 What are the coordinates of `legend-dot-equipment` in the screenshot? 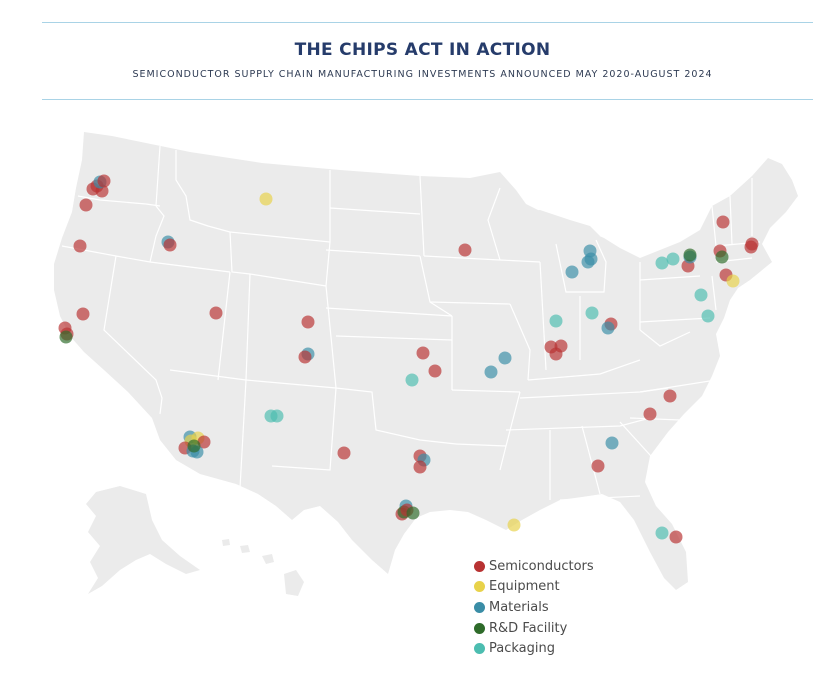 It's located at (479, 587).